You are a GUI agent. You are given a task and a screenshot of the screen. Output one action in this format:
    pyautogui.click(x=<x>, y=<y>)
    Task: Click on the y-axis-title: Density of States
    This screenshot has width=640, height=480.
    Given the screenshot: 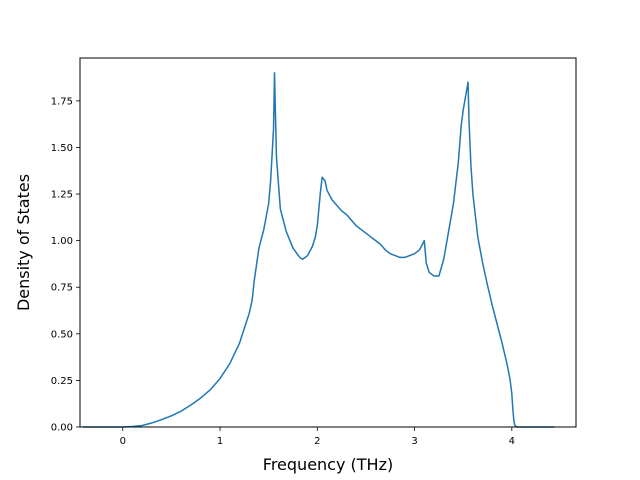 What is the action you would take?
    pyautogui.click(x=23, y=242)
    